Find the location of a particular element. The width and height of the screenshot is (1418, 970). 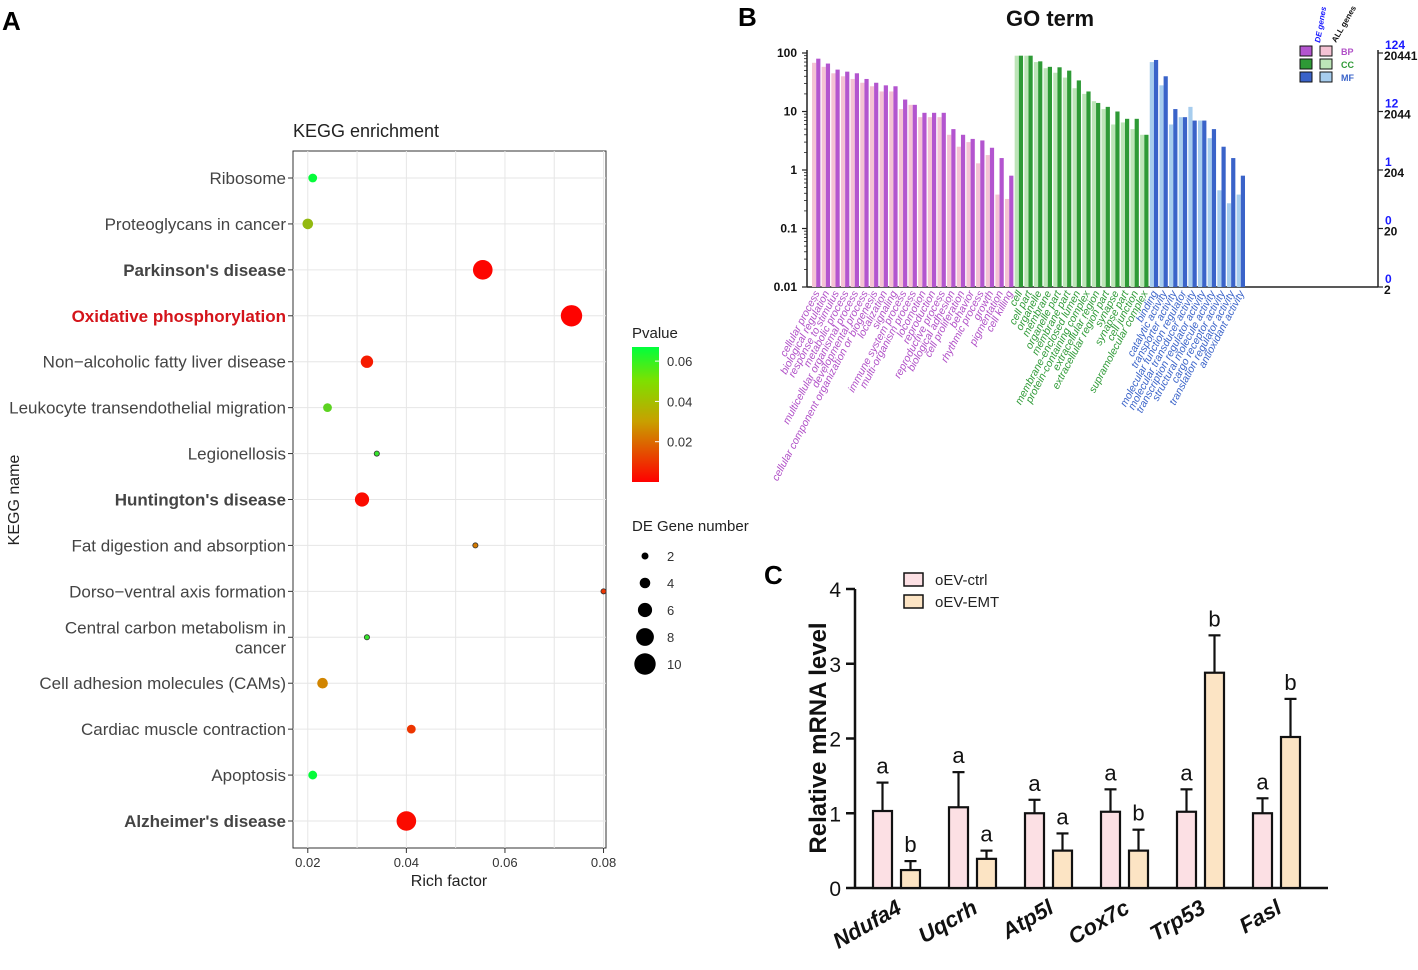

qpcr-bar-oev-ctrl-uqcrh is located at coordinates (958, 848).